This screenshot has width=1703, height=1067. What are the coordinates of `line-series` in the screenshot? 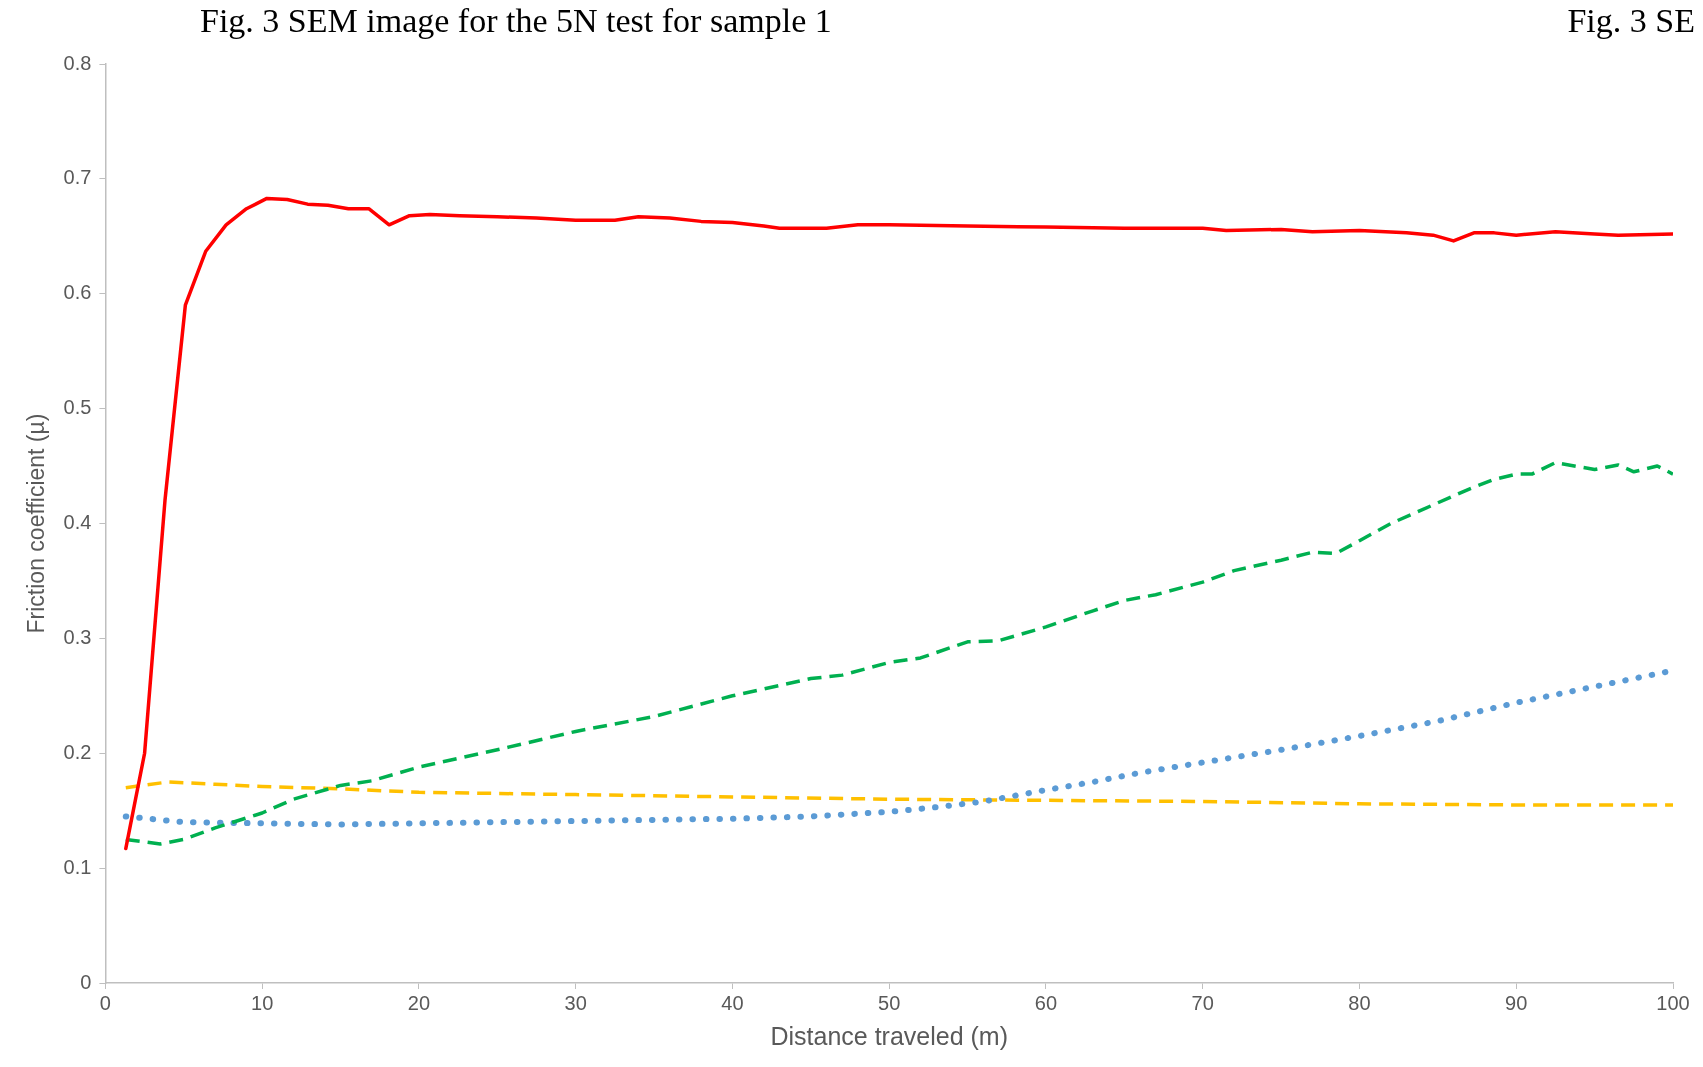 It's located at (898, 793).